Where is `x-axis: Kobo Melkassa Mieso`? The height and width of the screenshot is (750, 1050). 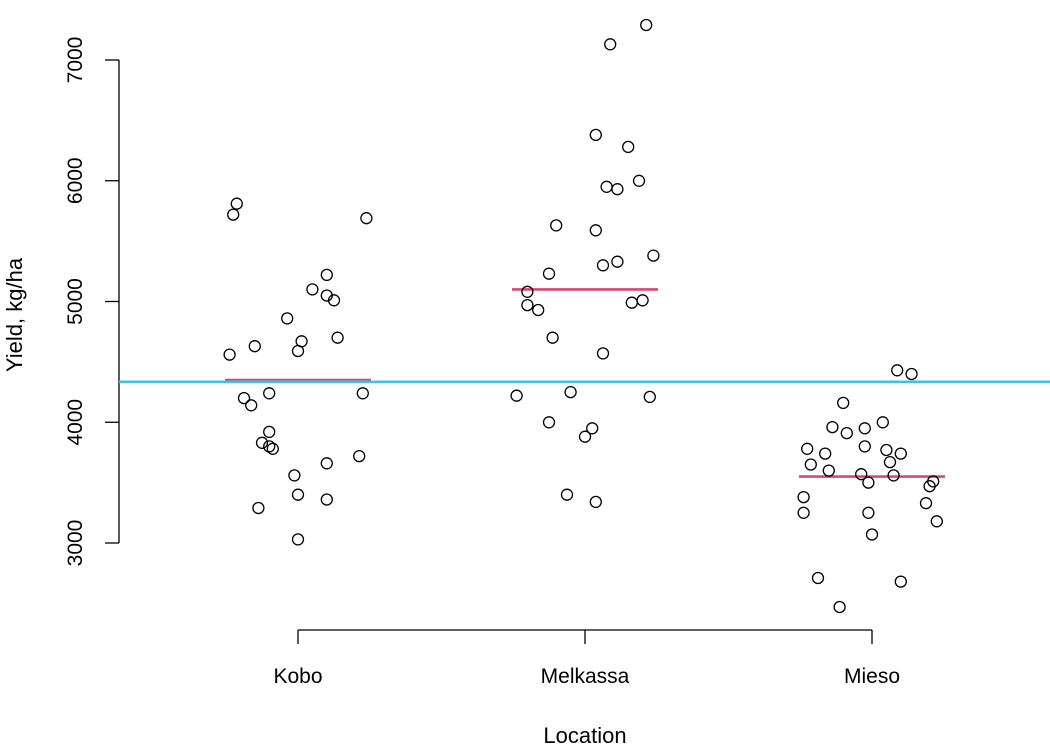 x-axis: Kobo Melkassa Mieso is located at coordinates (586, 658).